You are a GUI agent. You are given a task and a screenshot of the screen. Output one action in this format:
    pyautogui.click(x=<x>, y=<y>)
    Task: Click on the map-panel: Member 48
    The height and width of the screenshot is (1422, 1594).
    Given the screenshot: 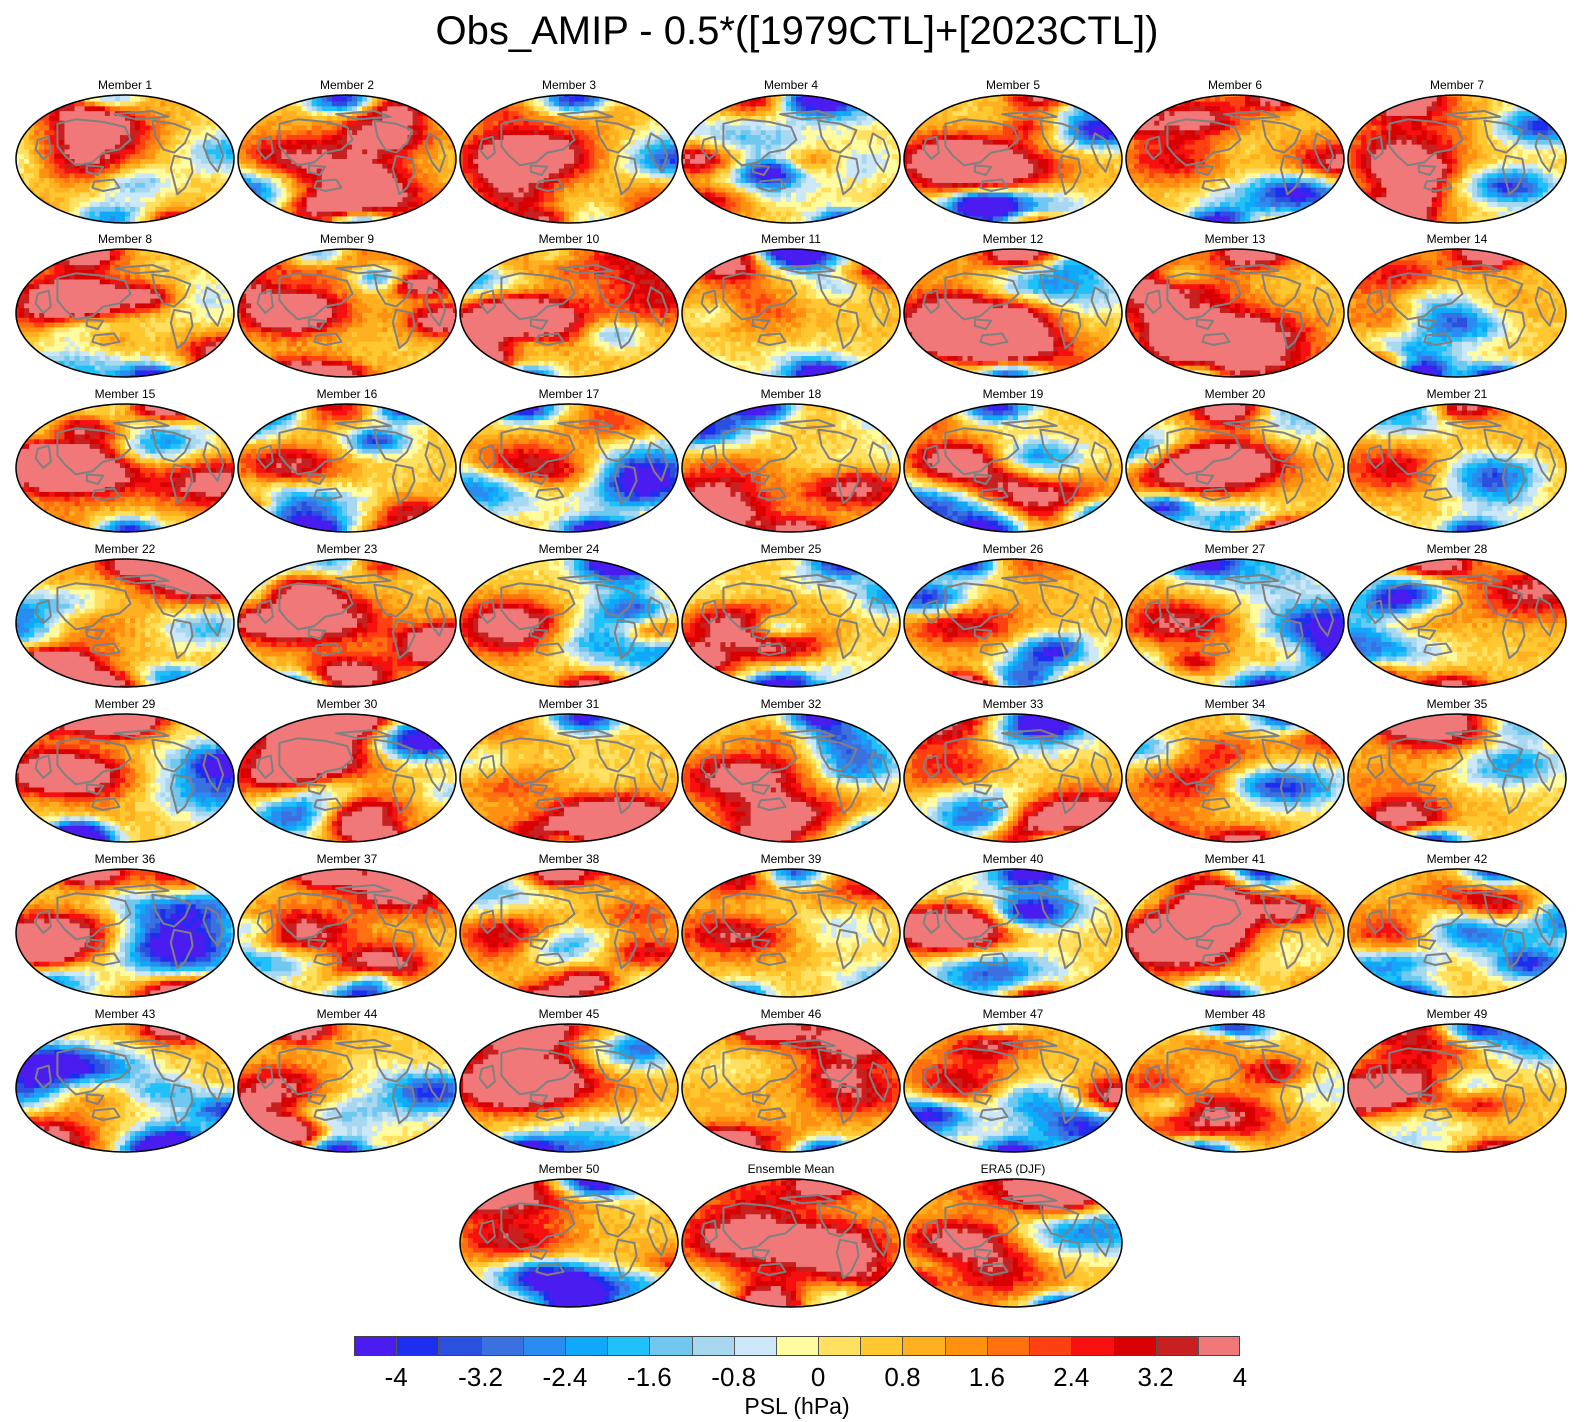 What is the action you would take?
    pyautogui.click(x=1235, y=1081)
    